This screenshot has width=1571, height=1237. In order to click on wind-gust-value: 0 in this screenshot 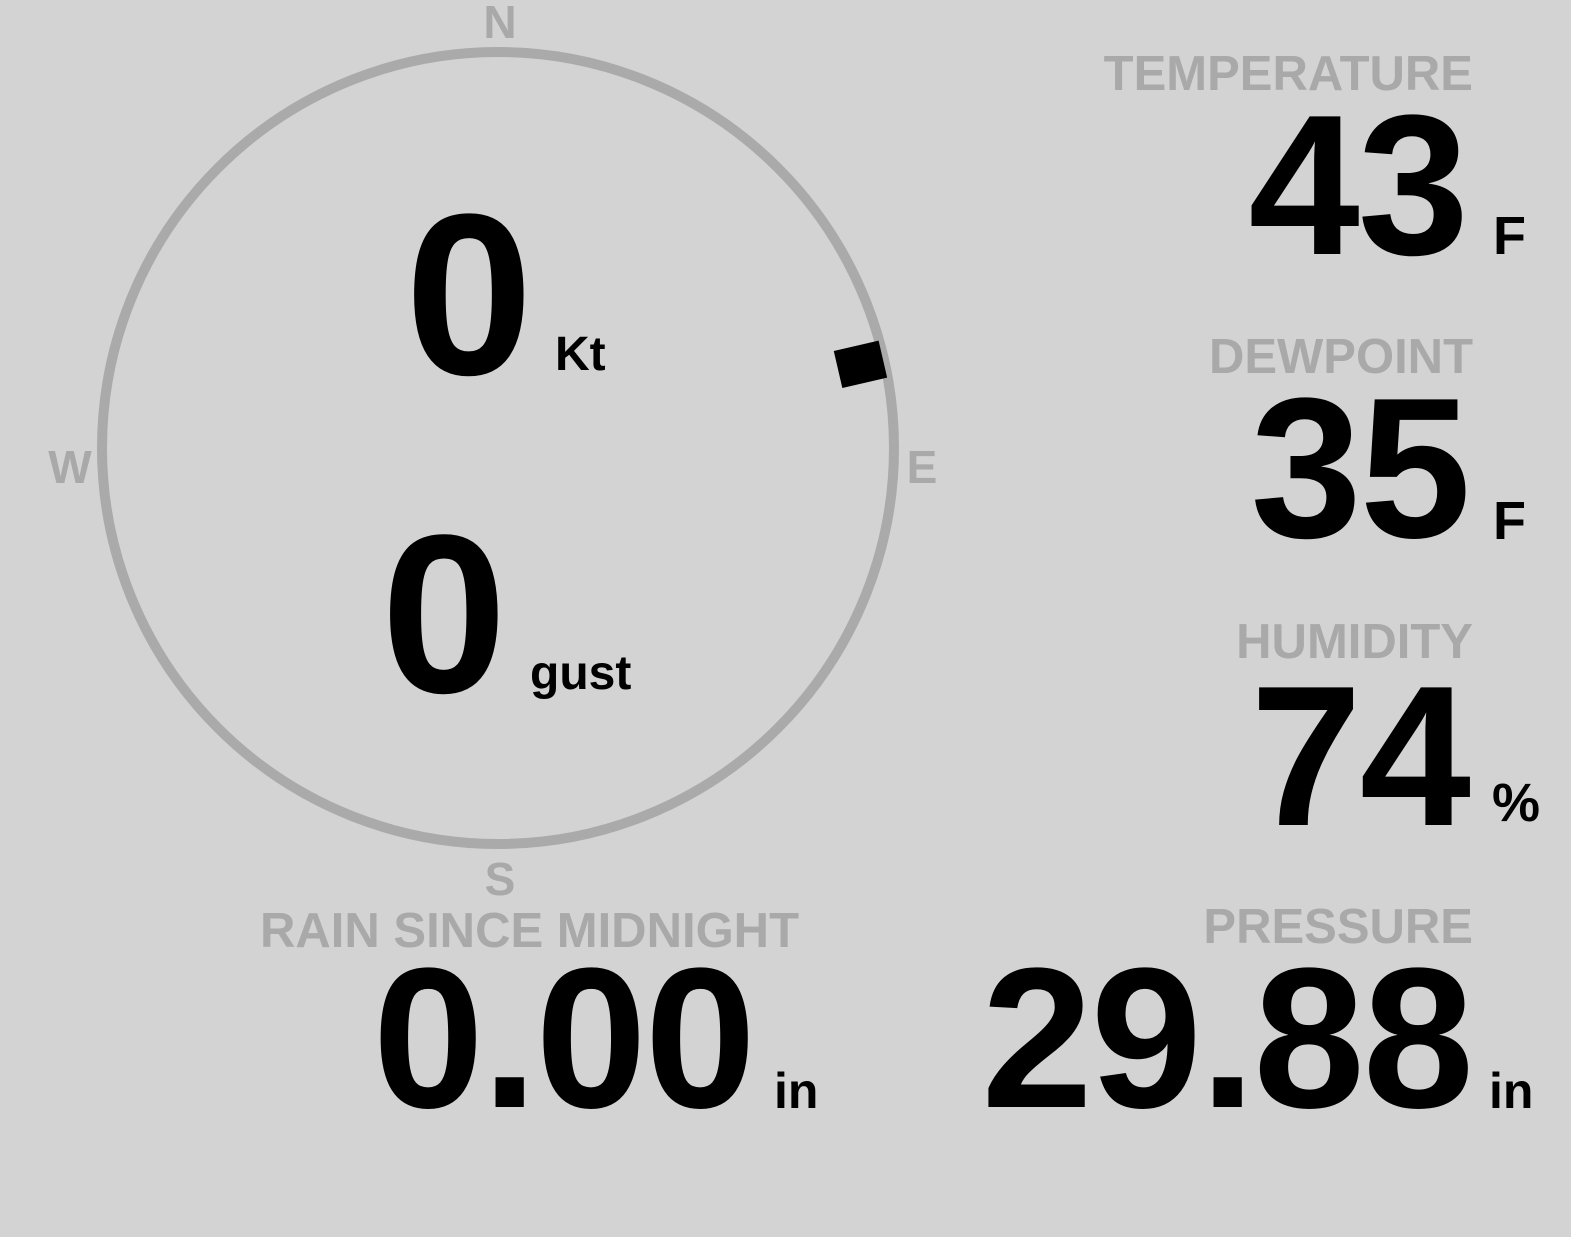, I will do `click(444, 613)`.